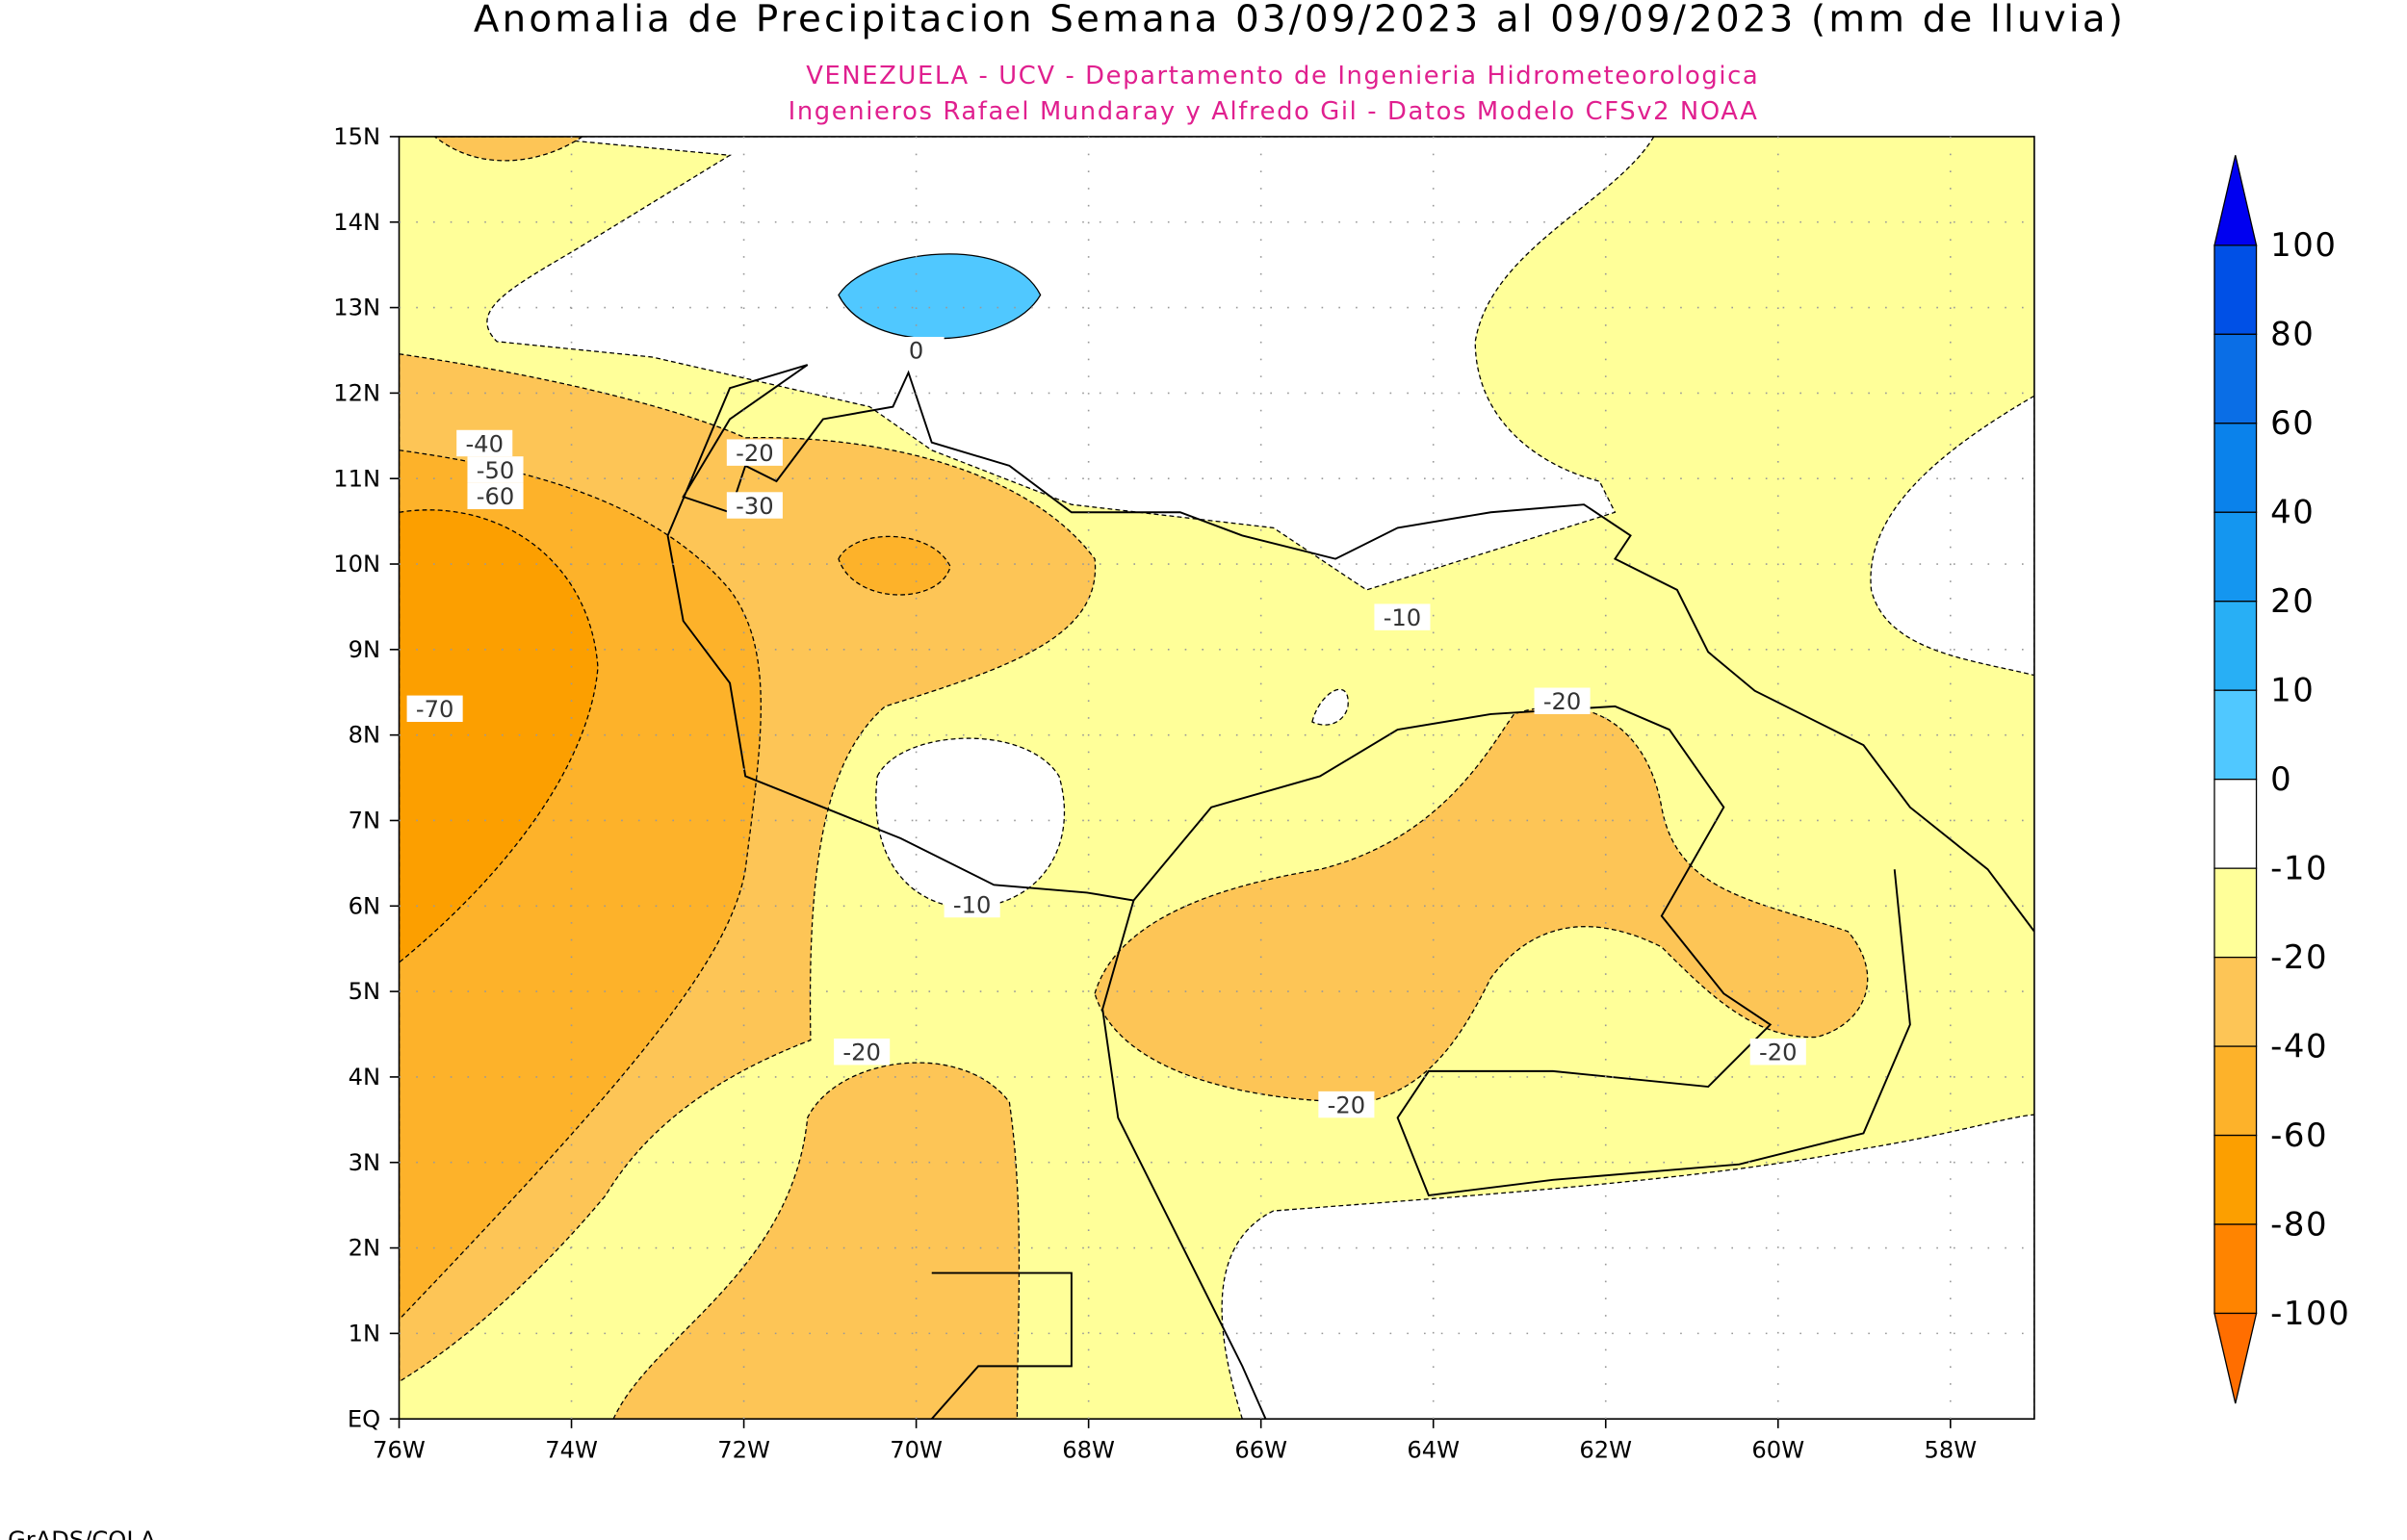  I want to click on colorbar-label: -10, so click(2299, 867).